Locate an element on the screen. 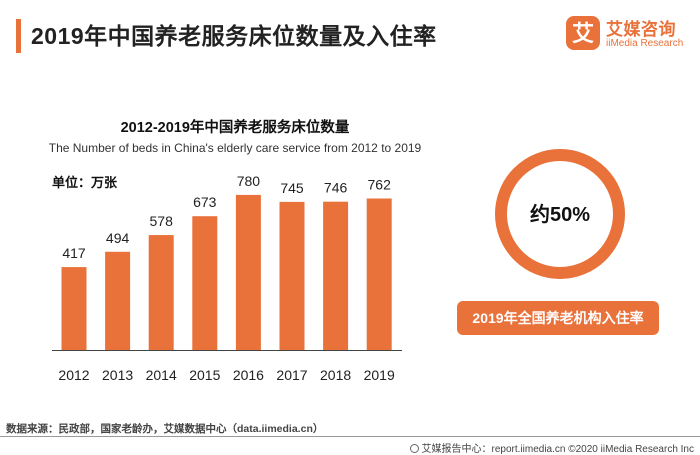 The height and width of the screenshot is (455, 700). data-label: 746 is located at coordinates (336, 188).